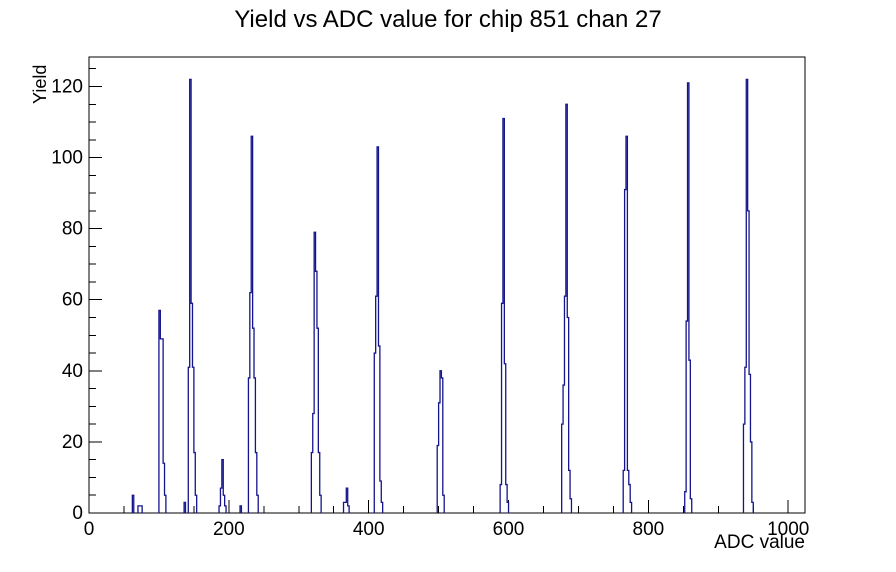 The image size is (896, 572). I want to click on y-tick-label: 120, so click(67, 86).